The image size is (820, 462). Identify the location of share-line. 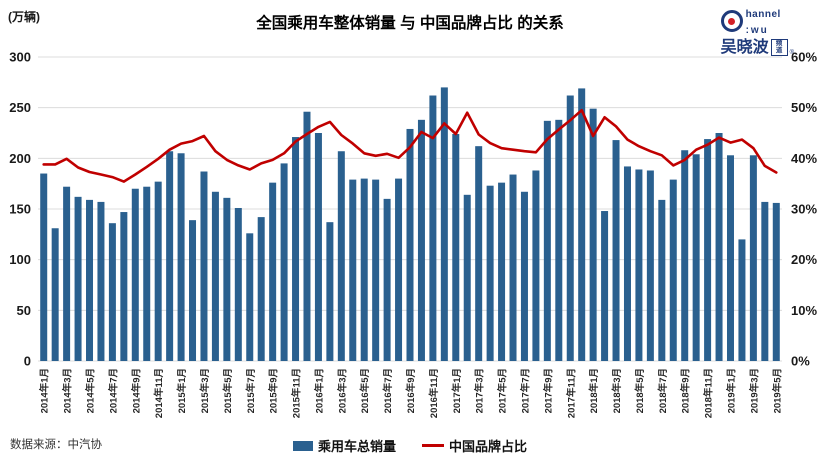
(410, 145).